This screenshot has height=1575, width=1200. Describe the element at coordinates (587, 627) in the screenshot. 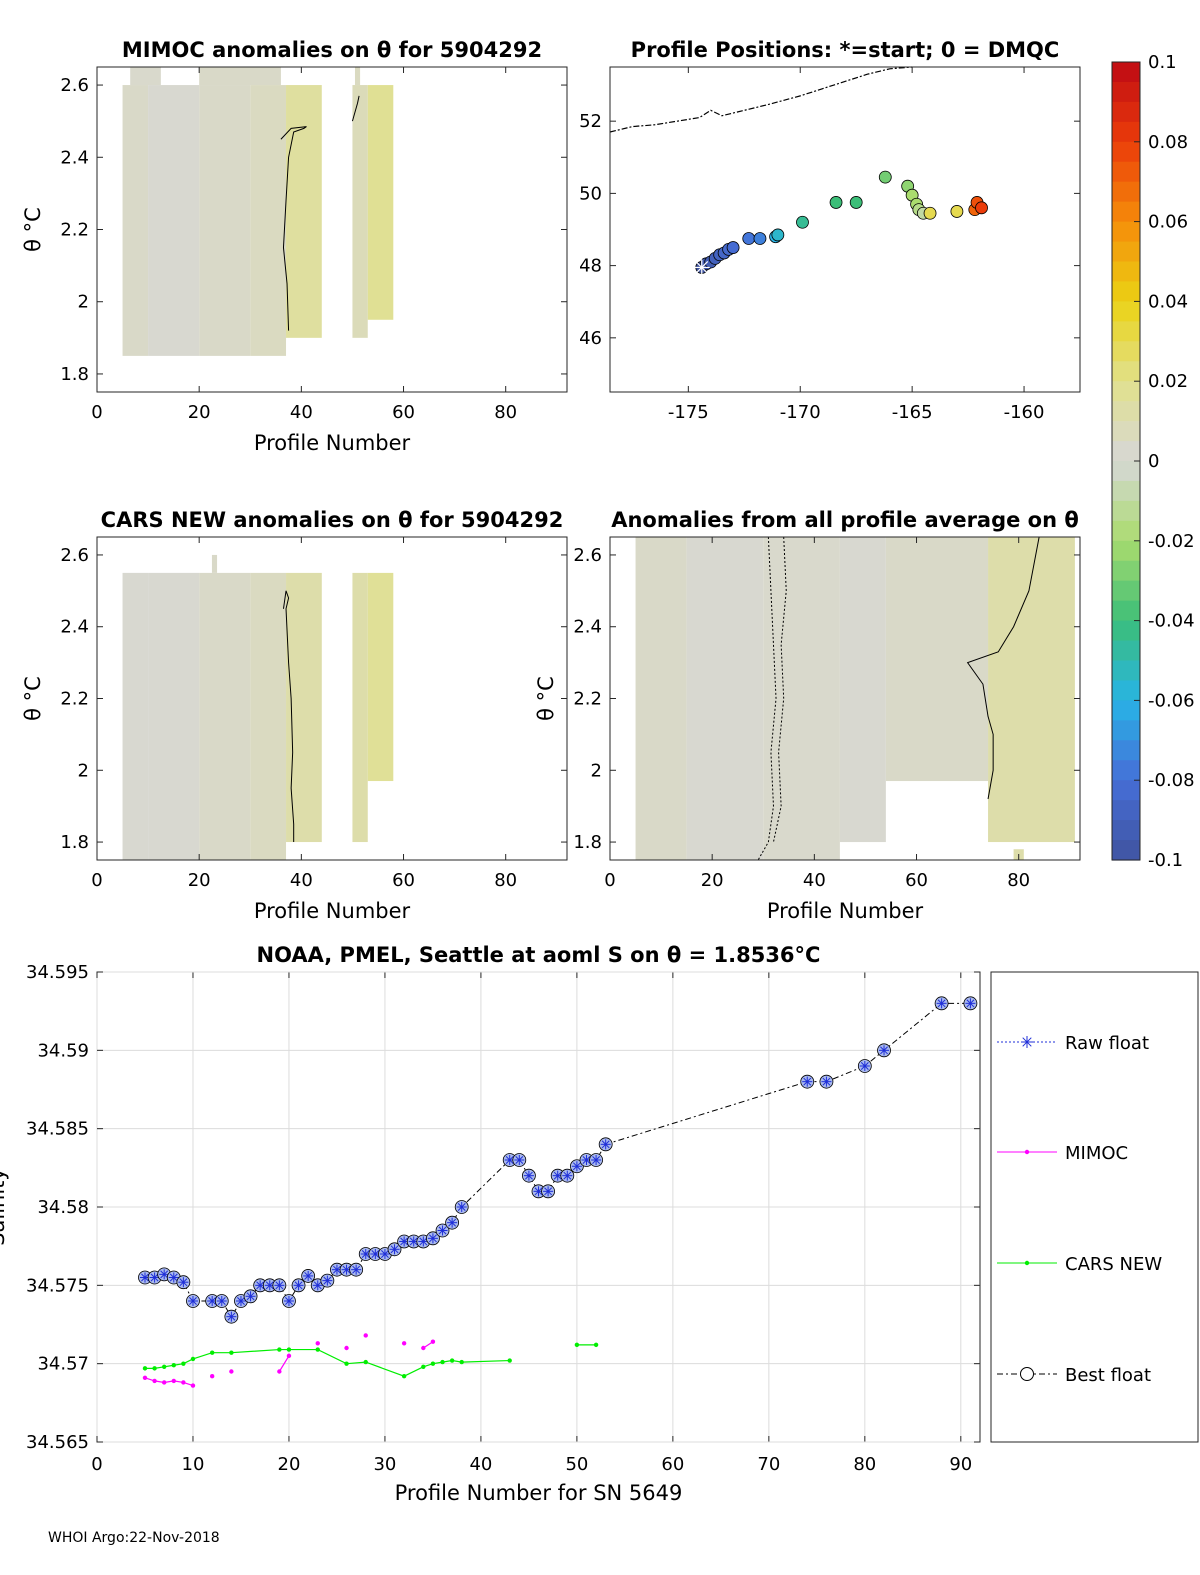

I see `allavg-ytick-label: 2.4` at that location.